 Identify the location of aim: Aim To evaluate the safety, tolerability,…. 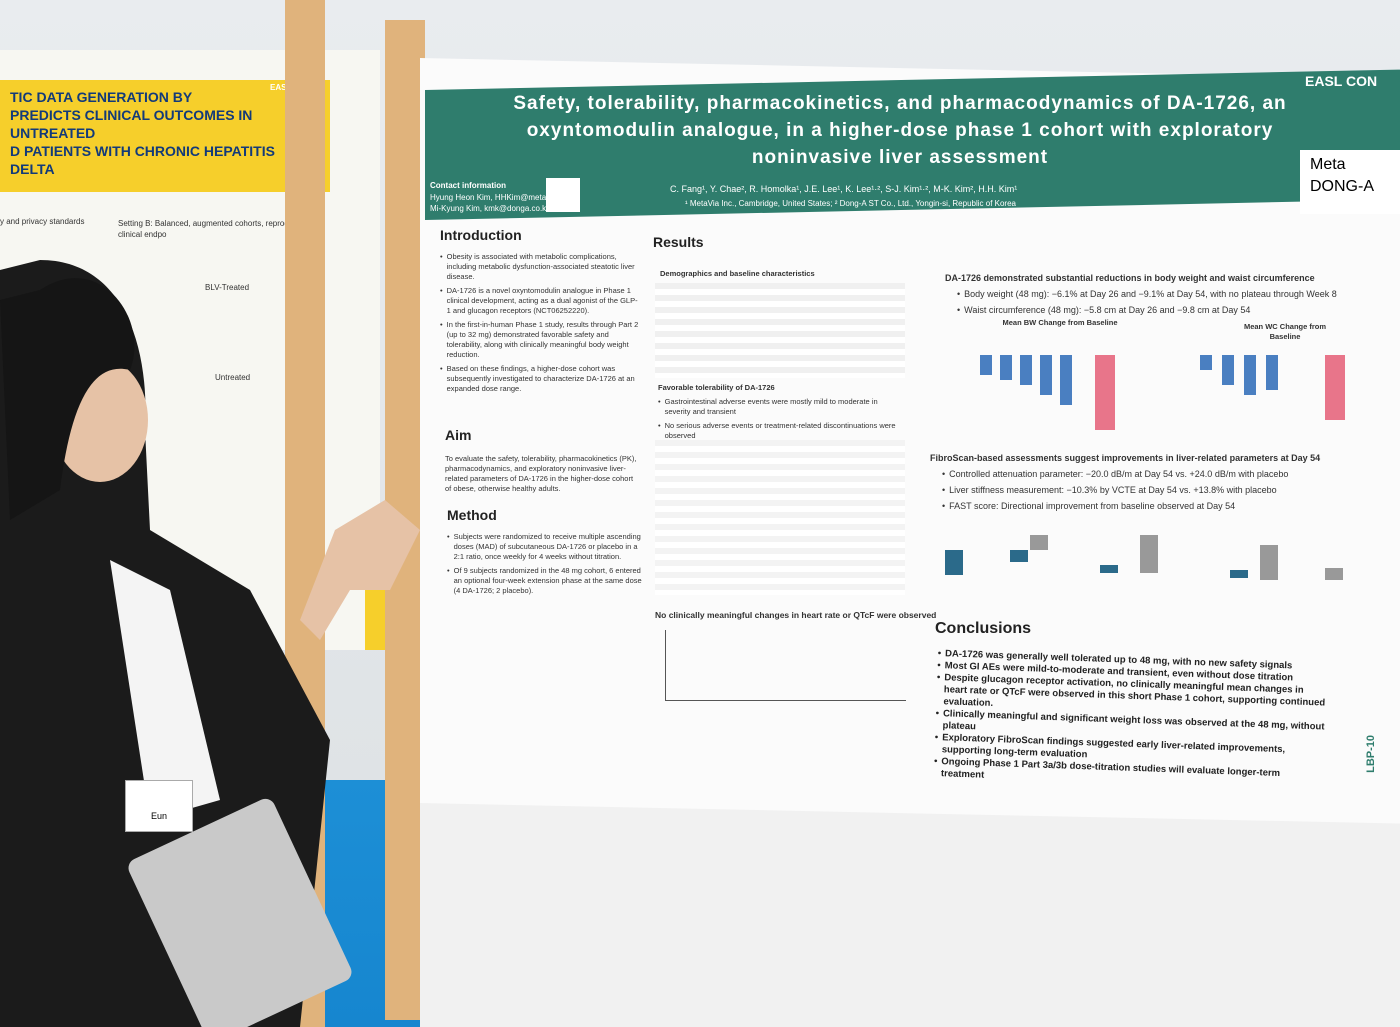
(542, 462).